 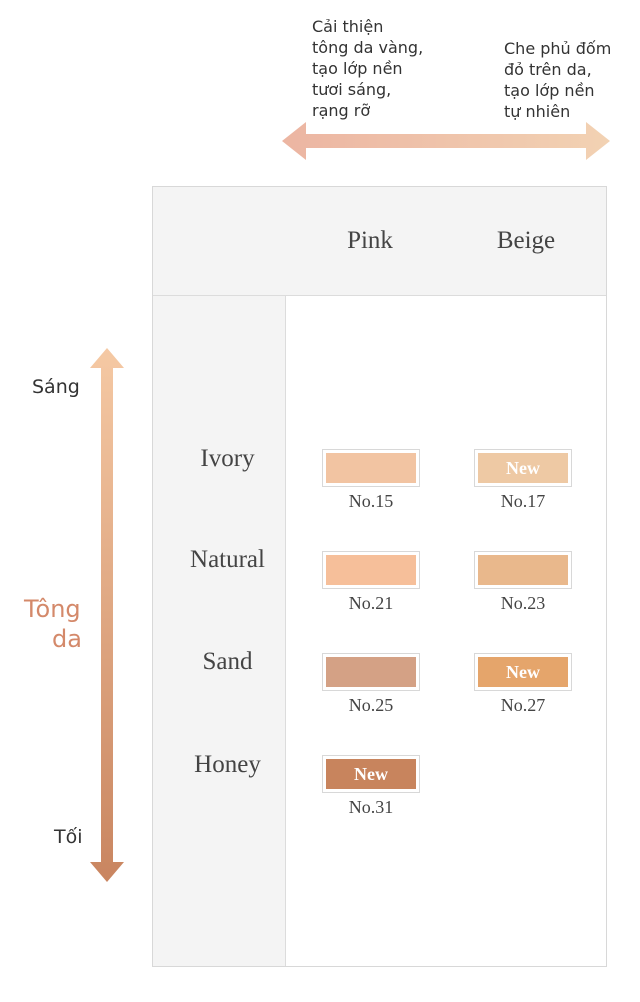 I want to click on row-label-sand: Sand, so click(x=227, y=661).